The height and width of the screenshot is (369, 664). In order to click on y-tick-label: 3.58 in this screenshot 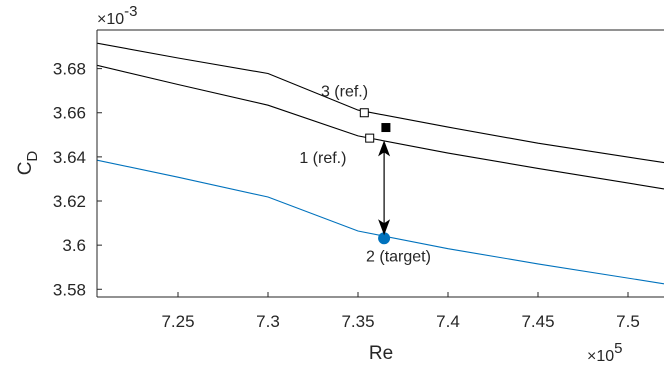, I will do `click(69, 289)`.